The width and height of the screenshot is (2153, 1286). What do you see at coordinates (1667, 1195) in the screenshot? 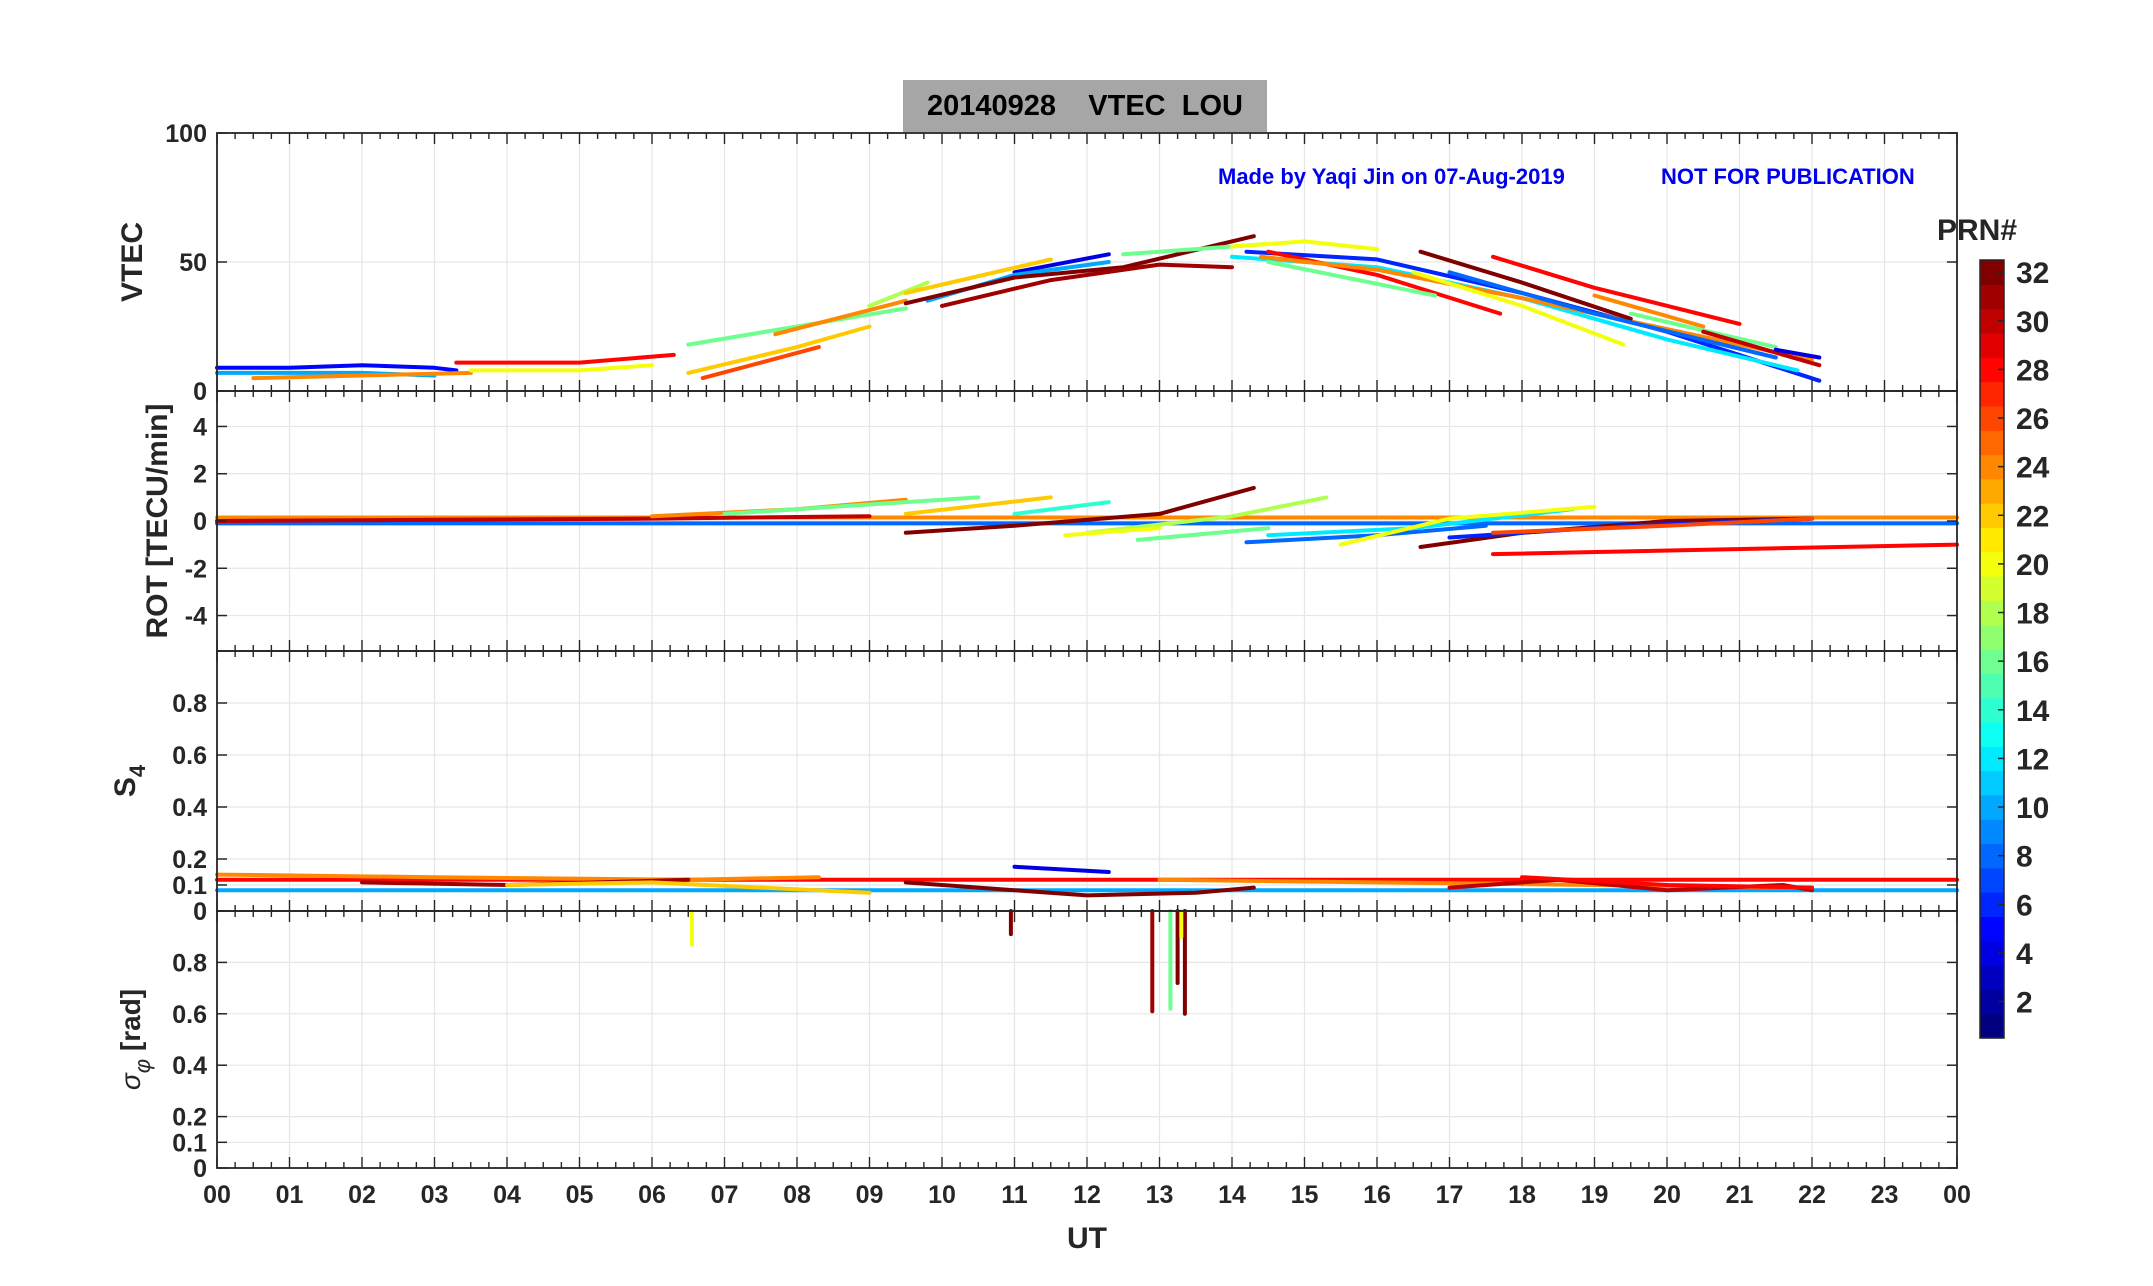
I see `x-tick-label: 20` at bounding box center [1667, 1195].